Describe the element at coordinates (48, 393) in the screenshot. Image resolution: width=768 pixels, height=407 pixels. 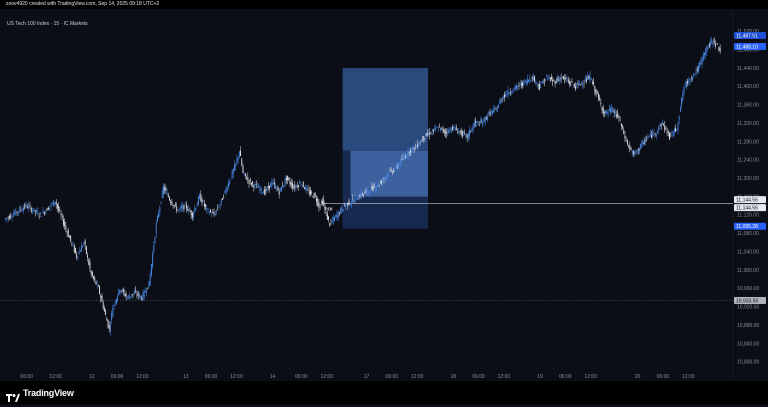
I see `tradingview-brand-text: TradingView` at that location.